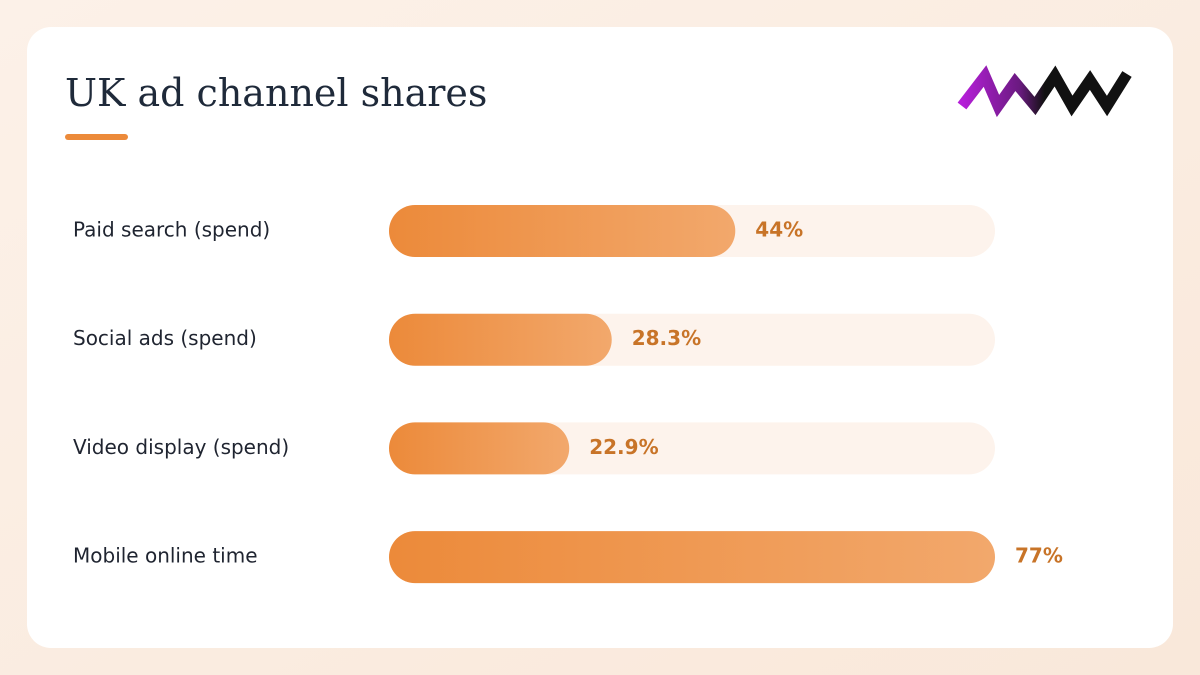 The image size is (1200, 675). Describe the element at coordinates (276, 93) in the screenshot. I see `chart-title: UK ad channel shares` at that location.